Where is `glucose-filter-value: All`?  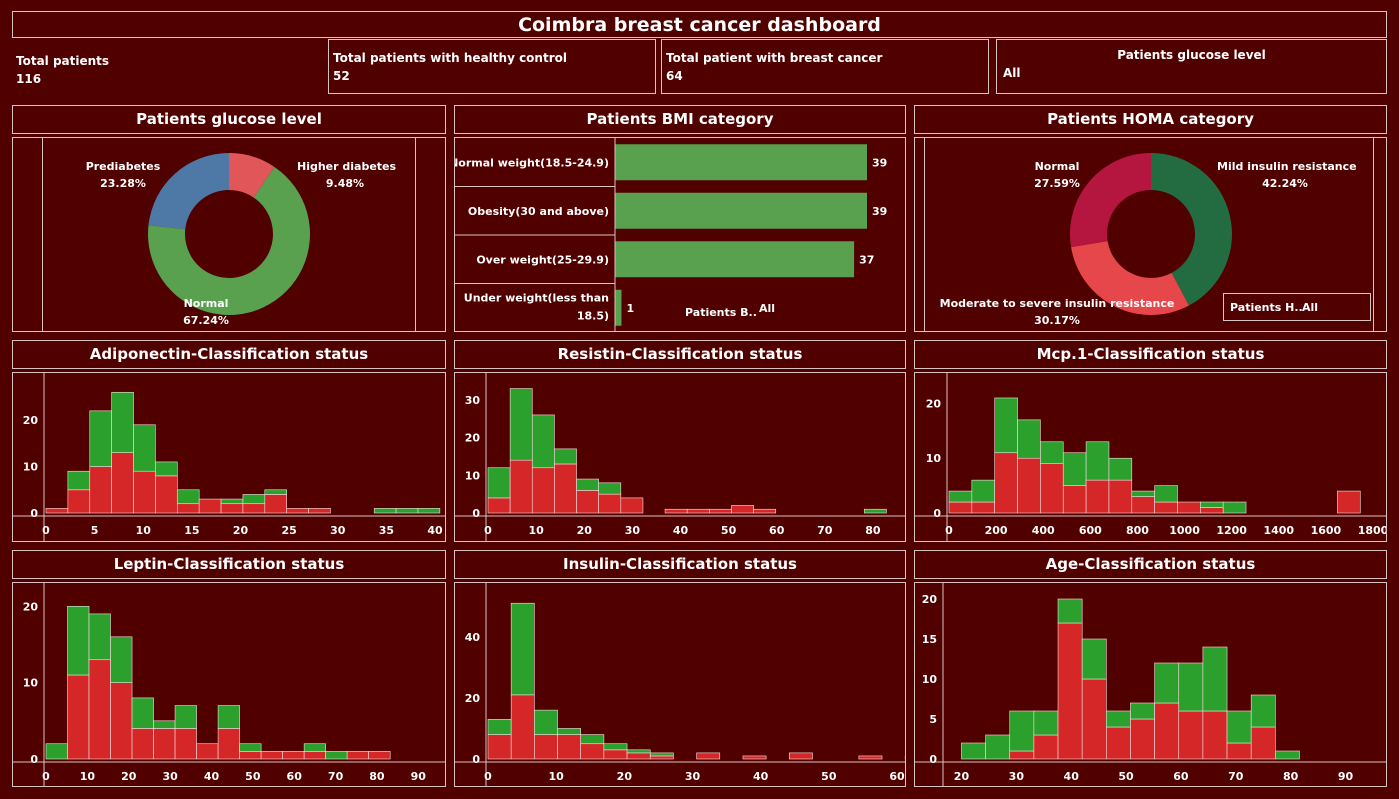
glucose-filter-value: All is located at coordinates (1012, 73).